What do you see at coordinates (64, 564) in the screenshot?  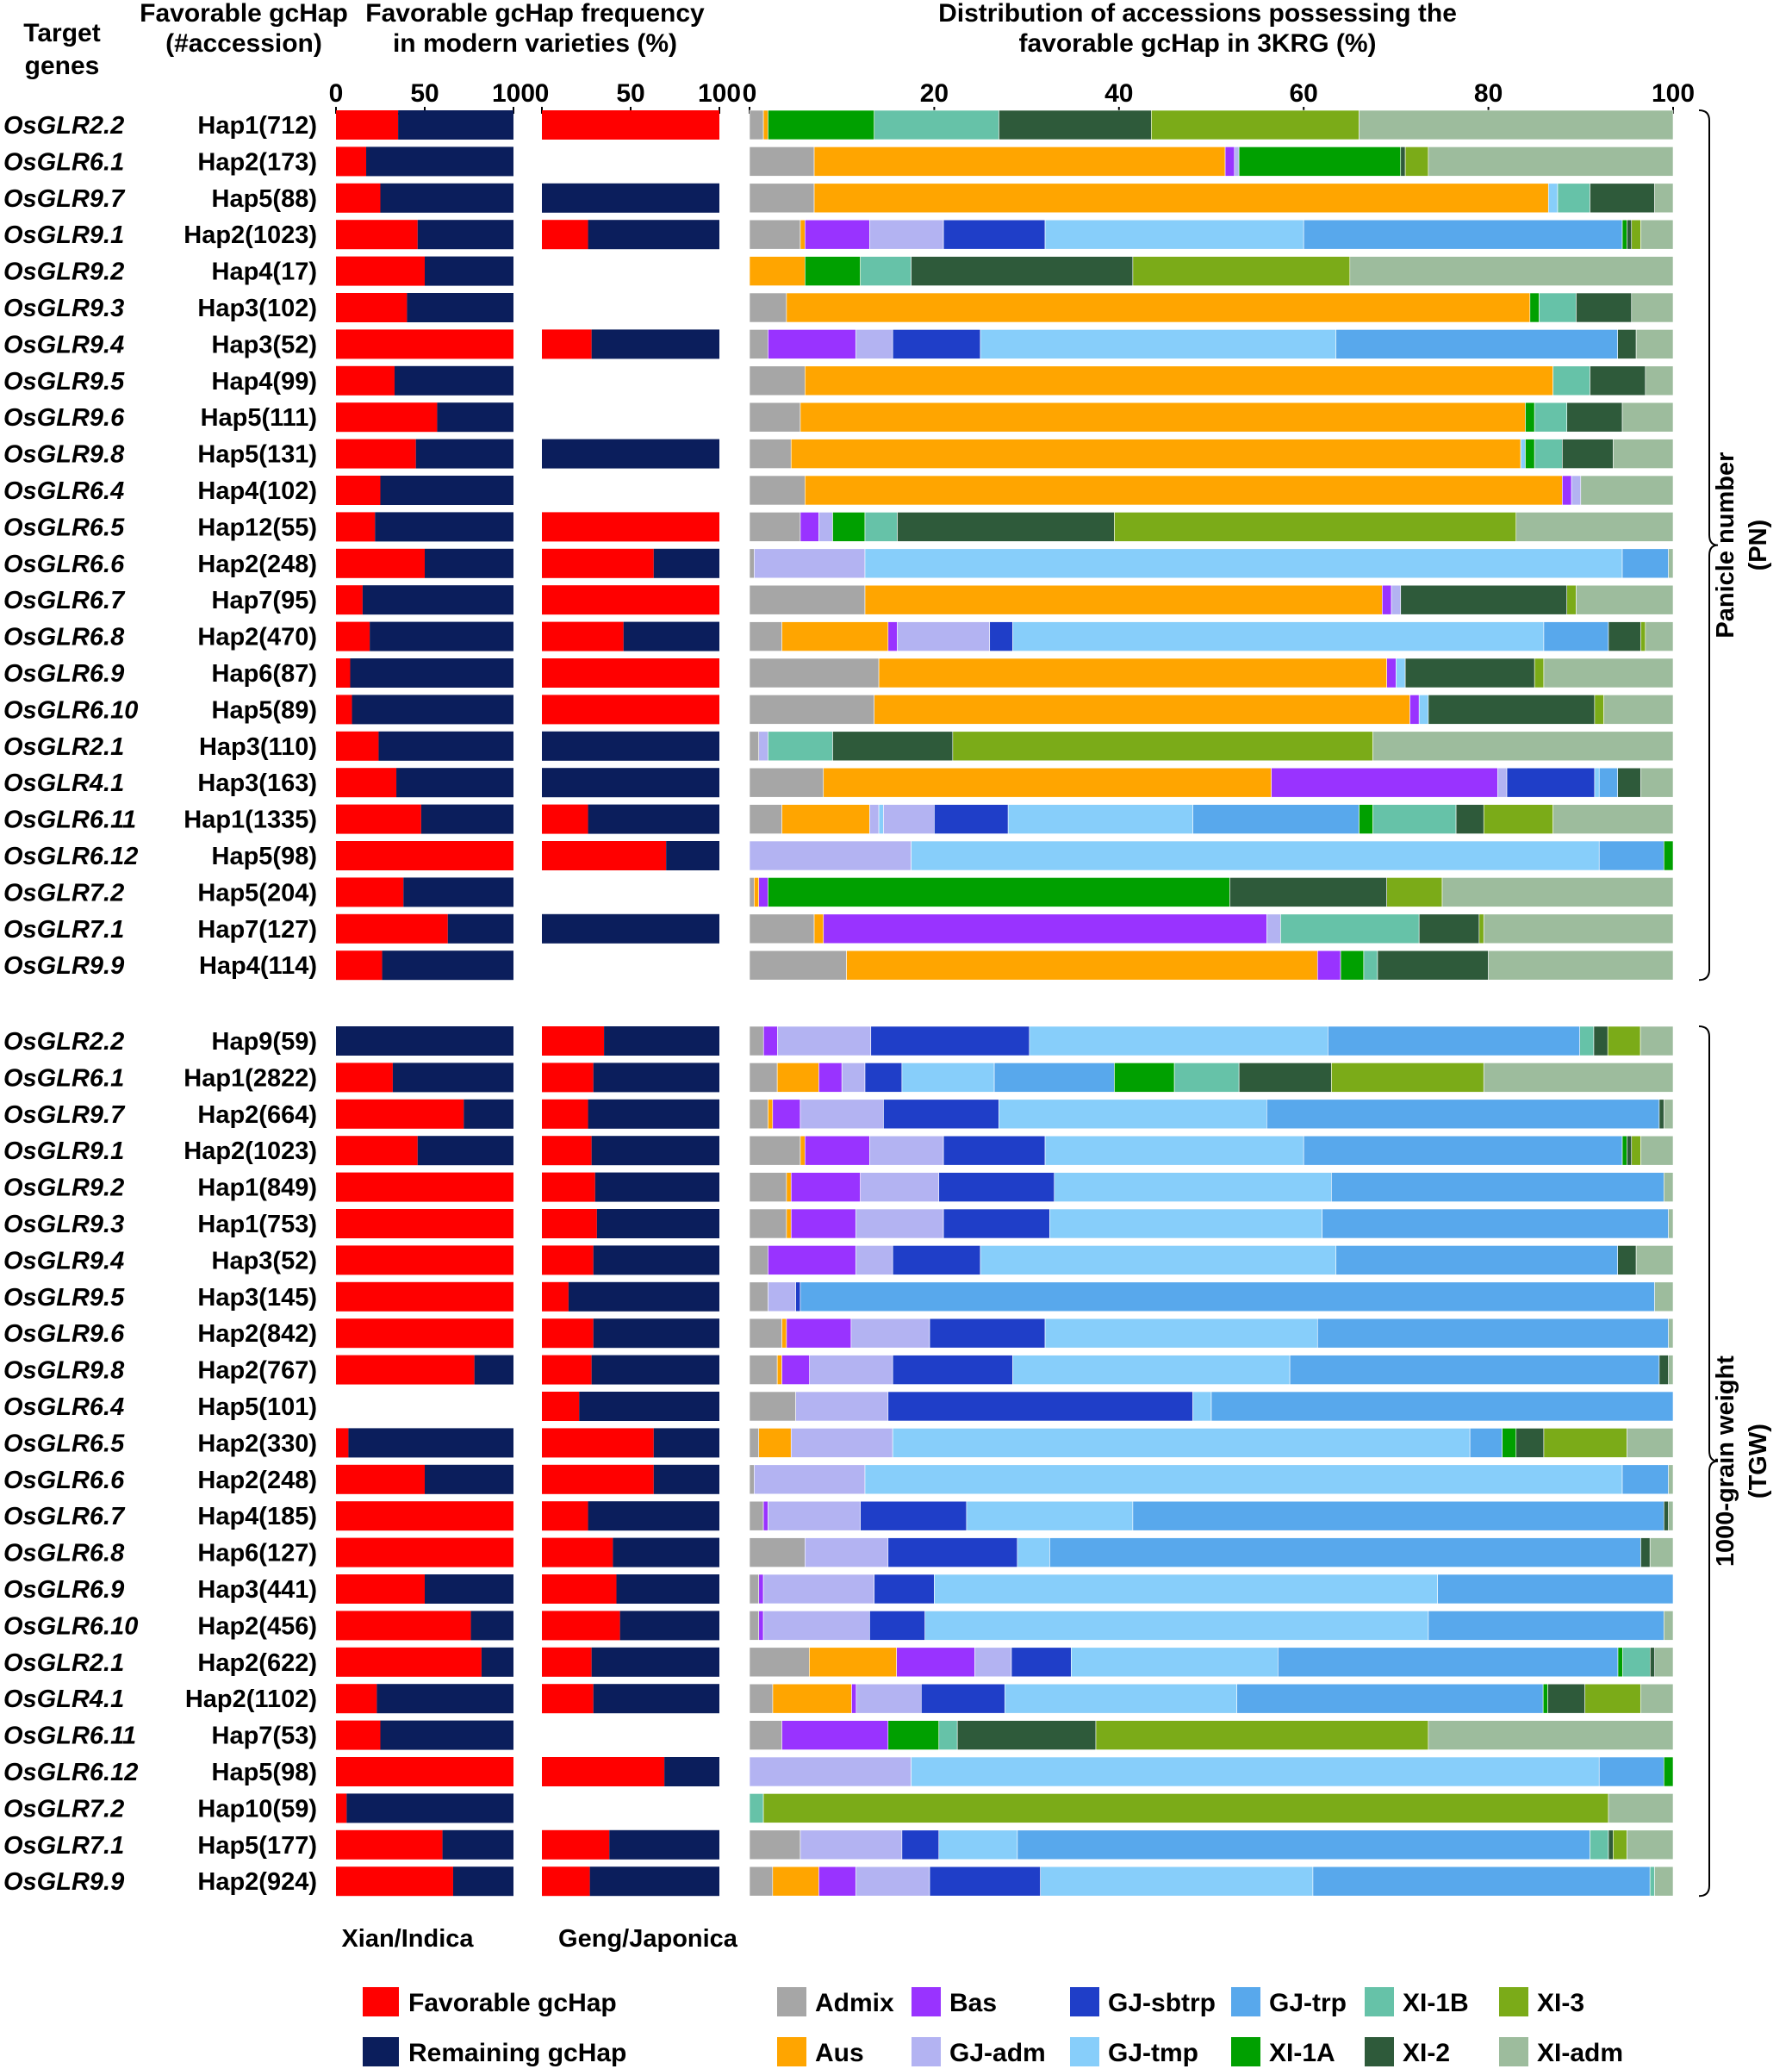 I see `gene-label: OsGLR6.6` at bounding box center [64, 564].